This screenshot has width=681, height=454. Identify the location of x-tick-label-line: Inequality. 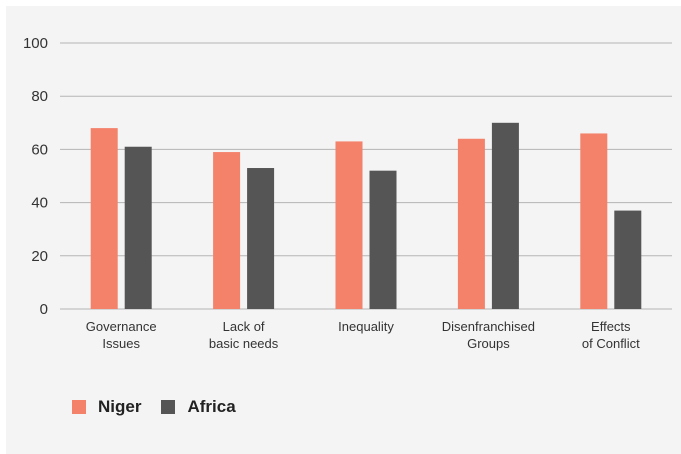
(366, 326).